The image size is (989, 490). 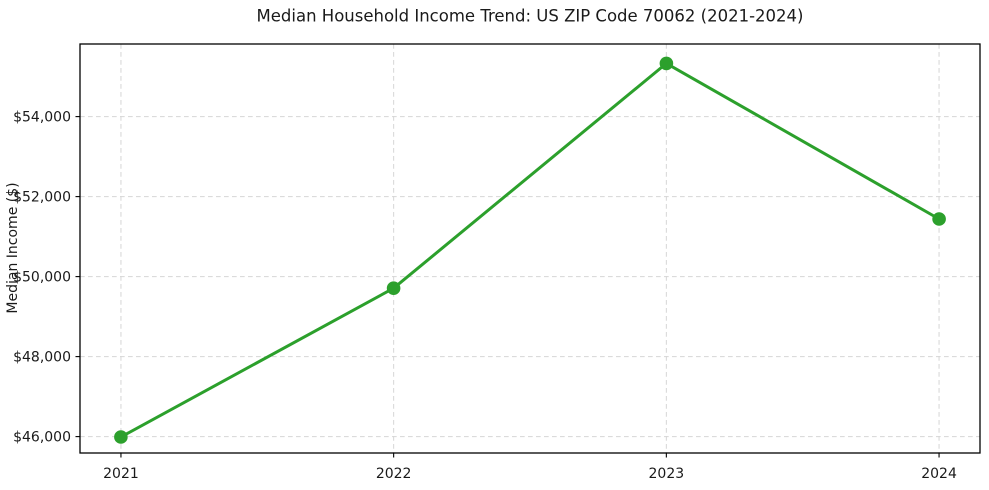 What do you see at coordinates (42, 358) in the screenshot?
I see `y-tick-label-48000: $48,000` at bounding box center [42, 358].